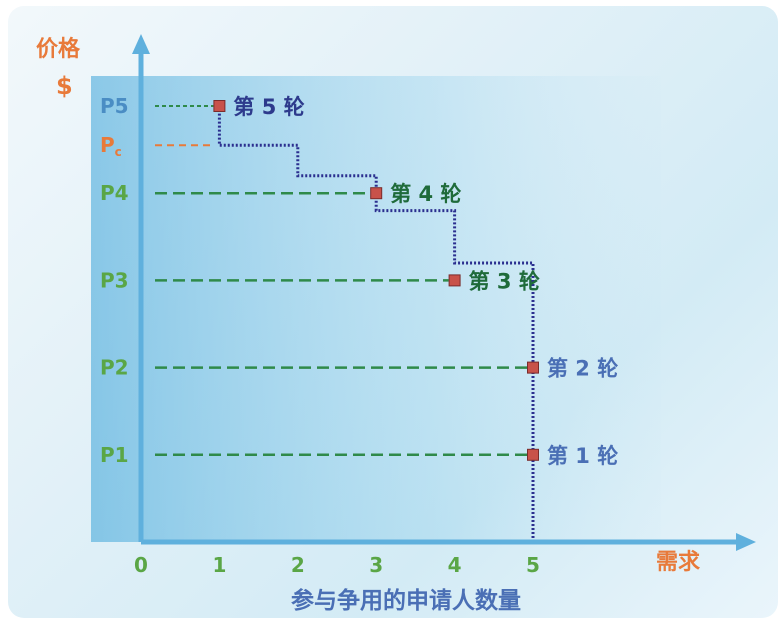 The width and height of the screenshot is (783, 624). Describe the element at coordinates (114, 193) in the screenshot. I see `y-tick-label-p4: P4` at that location.